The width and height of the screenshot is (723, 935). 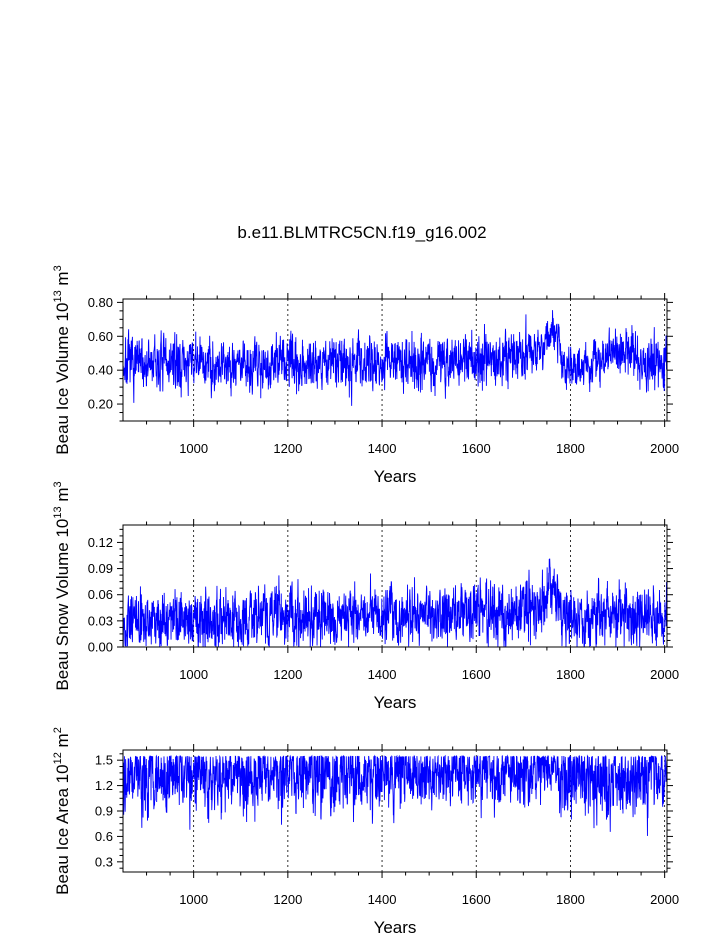 I want to click on y-tick-label: 0.40, so click(x=100, y=370).